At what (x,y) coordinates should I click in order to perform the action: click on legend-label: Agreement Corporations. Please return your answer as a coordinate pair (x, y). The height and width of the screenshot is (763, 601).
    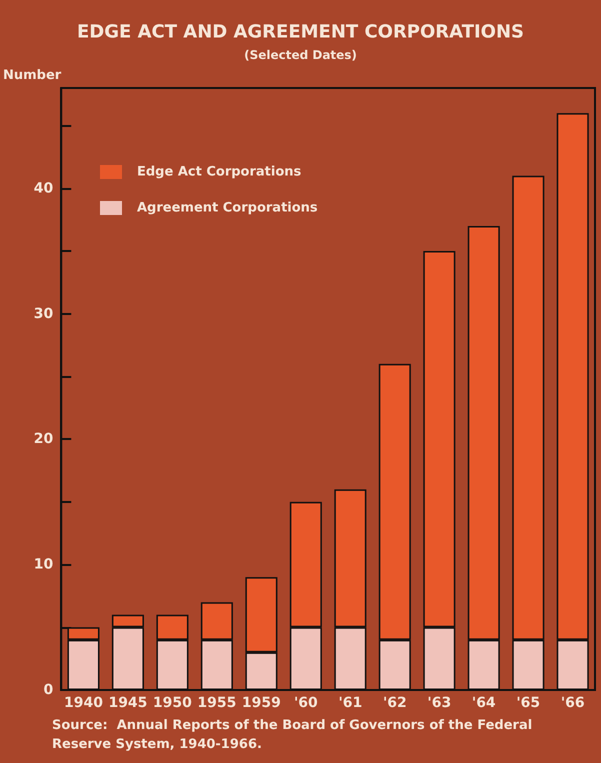
    Looking at the image, I should click on (227, 208).